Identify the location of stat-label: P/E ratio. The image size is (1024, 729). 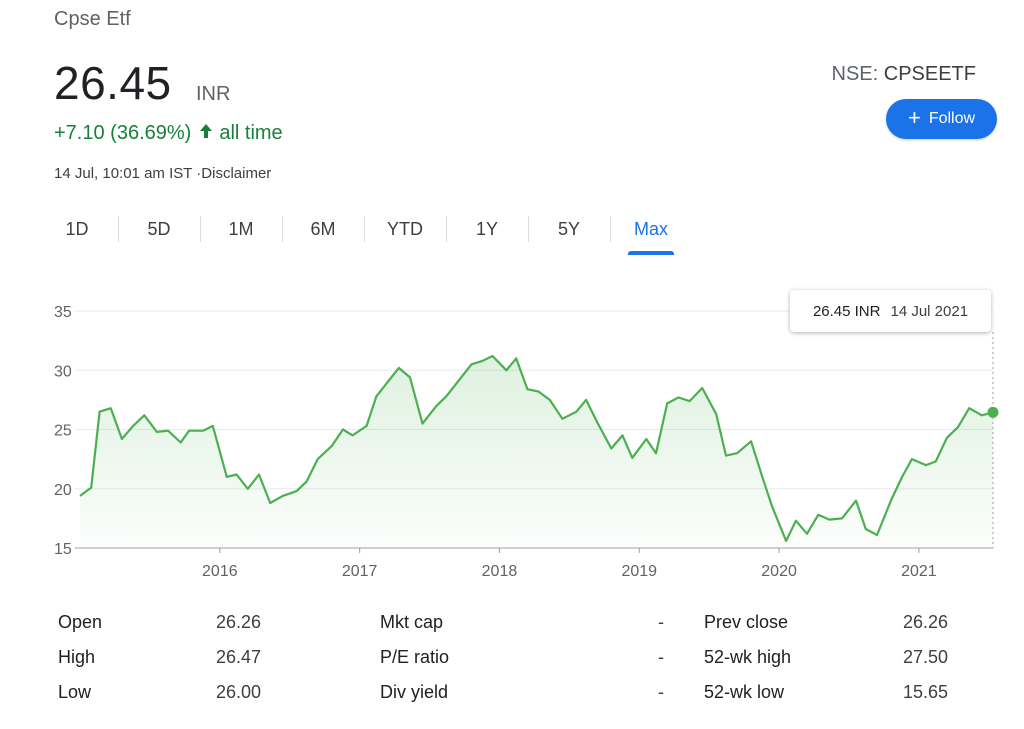
(415, 657).